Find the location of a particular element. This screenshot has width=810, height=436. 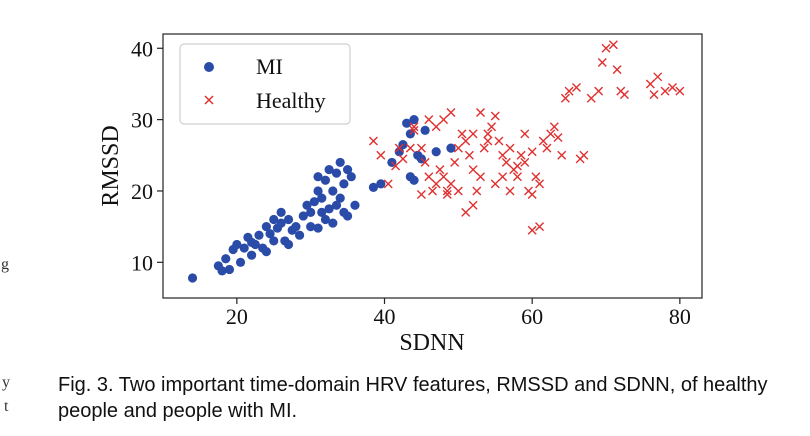

legend-mi-marker is located at coordinates (209, 67).